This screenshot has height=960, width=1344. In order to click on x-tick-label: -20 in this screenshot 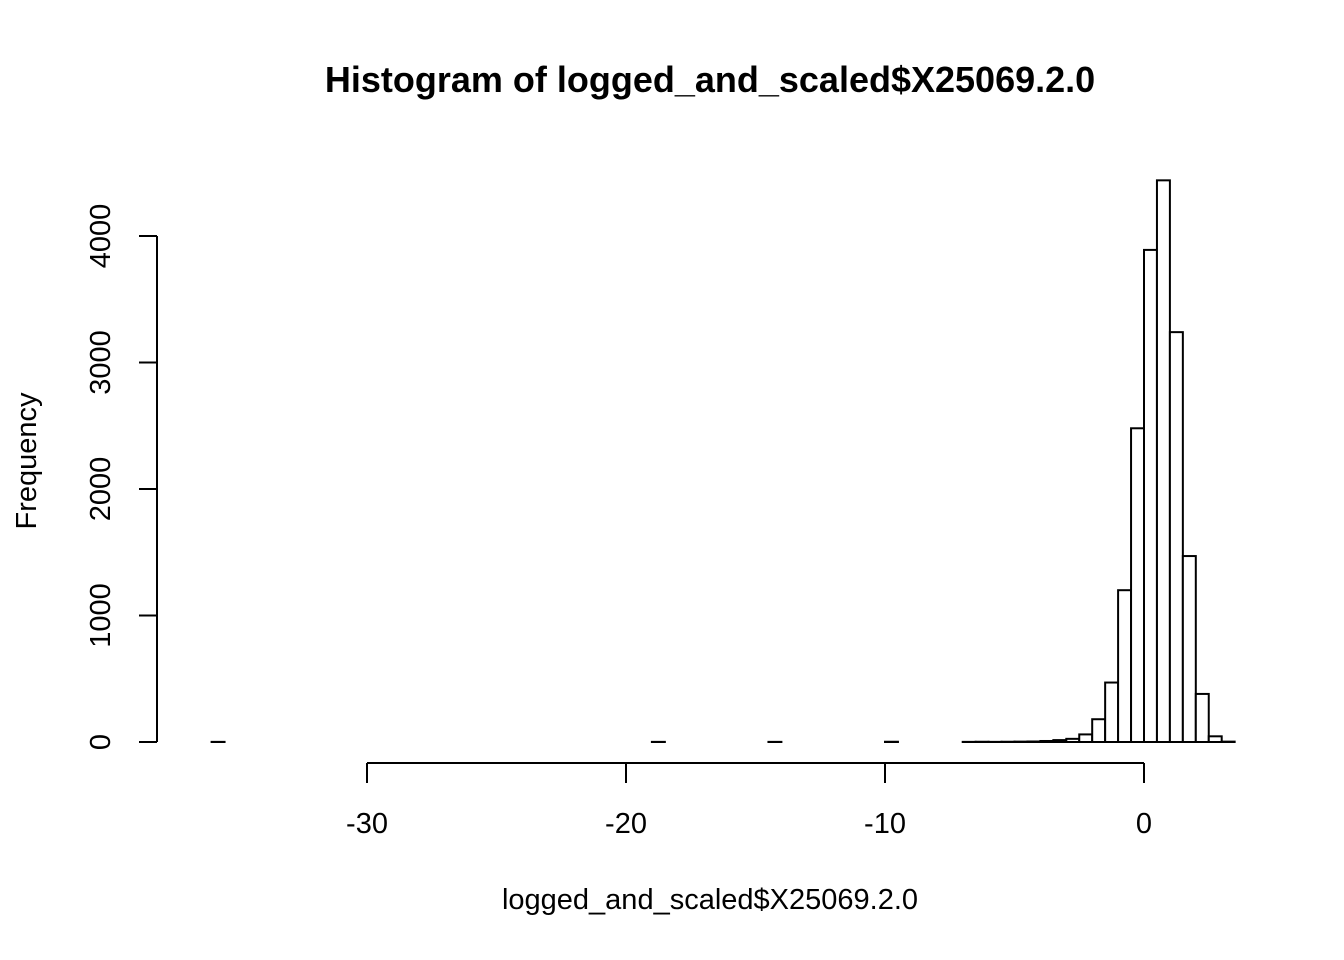, I will do `click(626, 824)`.